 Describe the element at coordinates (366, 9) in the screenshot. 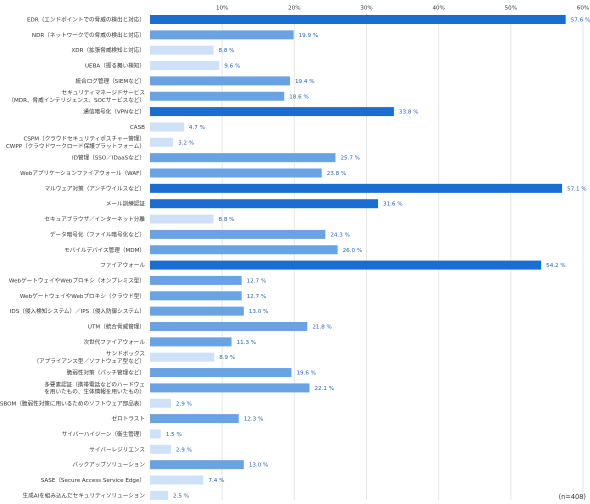

I see `x-tick-label: 30%` at that location.